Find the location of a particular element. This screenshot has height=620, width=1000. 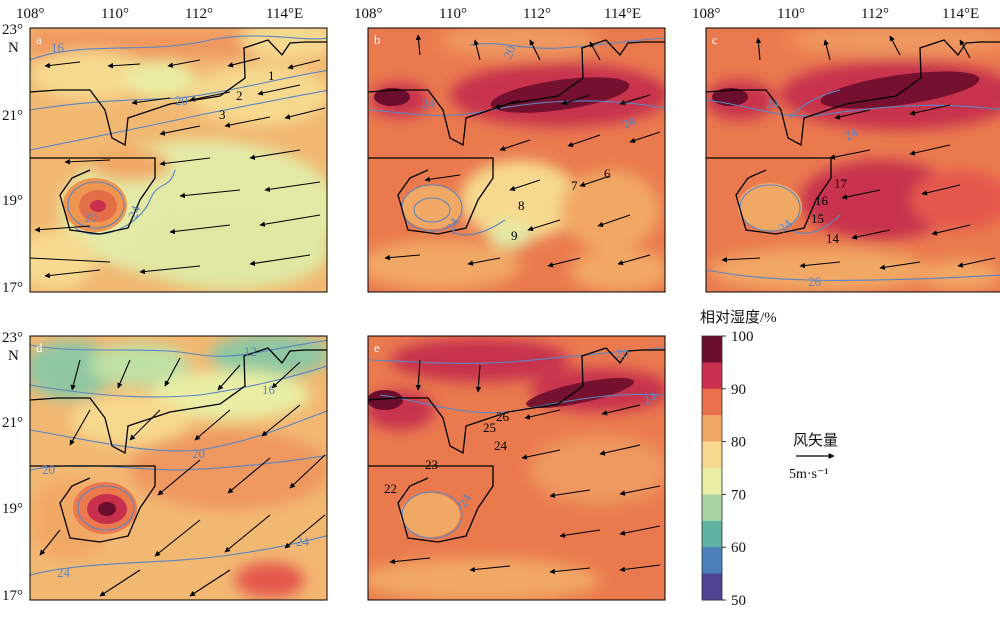

panel-a-track-point: 2 is located at coordinates (239, 95).